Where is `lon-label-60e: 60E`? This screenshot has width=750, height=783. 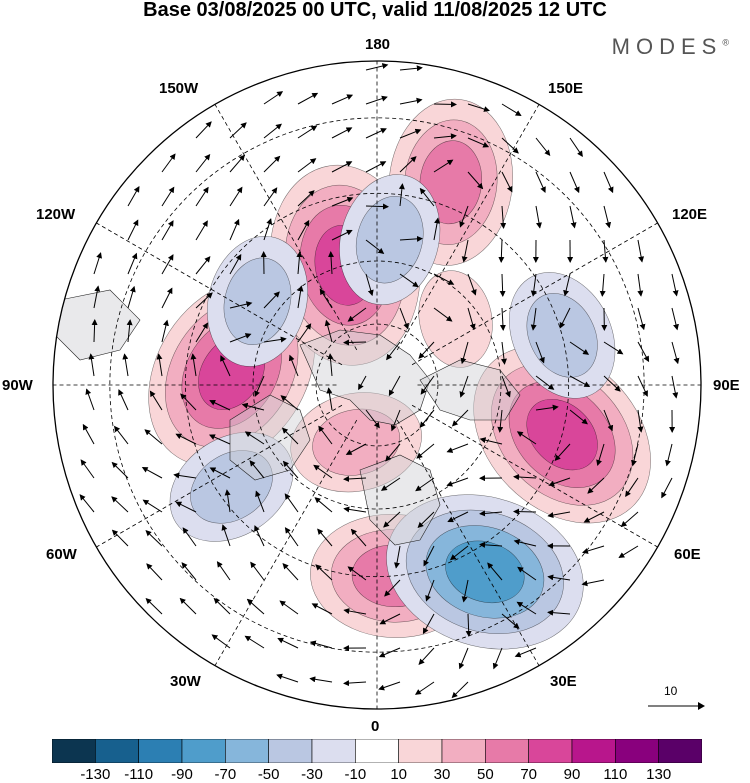
lon-label-60e: 60E is located at coordinates (687, 554).